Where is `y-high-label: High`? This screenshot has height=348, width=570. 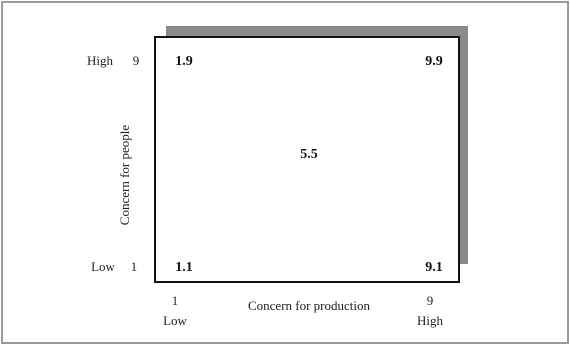 y-high-label: High is located at coordinates (100, 60).